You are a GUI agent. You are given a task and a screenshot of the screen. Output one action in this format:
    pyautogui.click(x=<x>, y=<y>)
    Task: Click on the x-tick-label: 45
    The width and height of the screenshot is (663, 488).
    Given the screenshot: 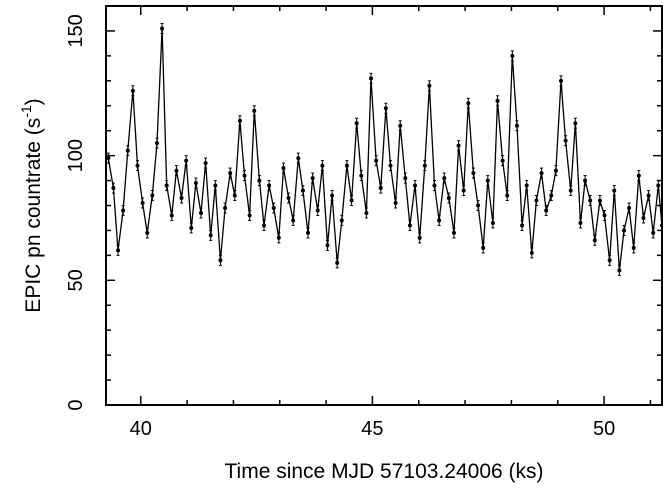 What is the action you would take?
    pyautogui.click(x=372, y=429)
    